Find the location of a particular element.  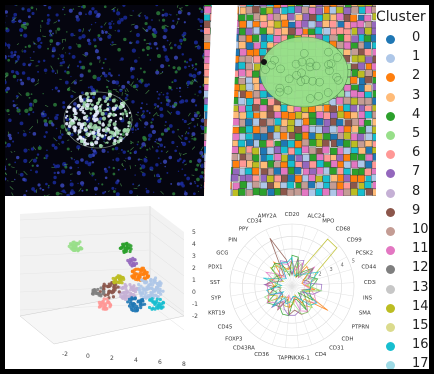

radar-axis-label: CD38 is located at coordinates (370, 283).